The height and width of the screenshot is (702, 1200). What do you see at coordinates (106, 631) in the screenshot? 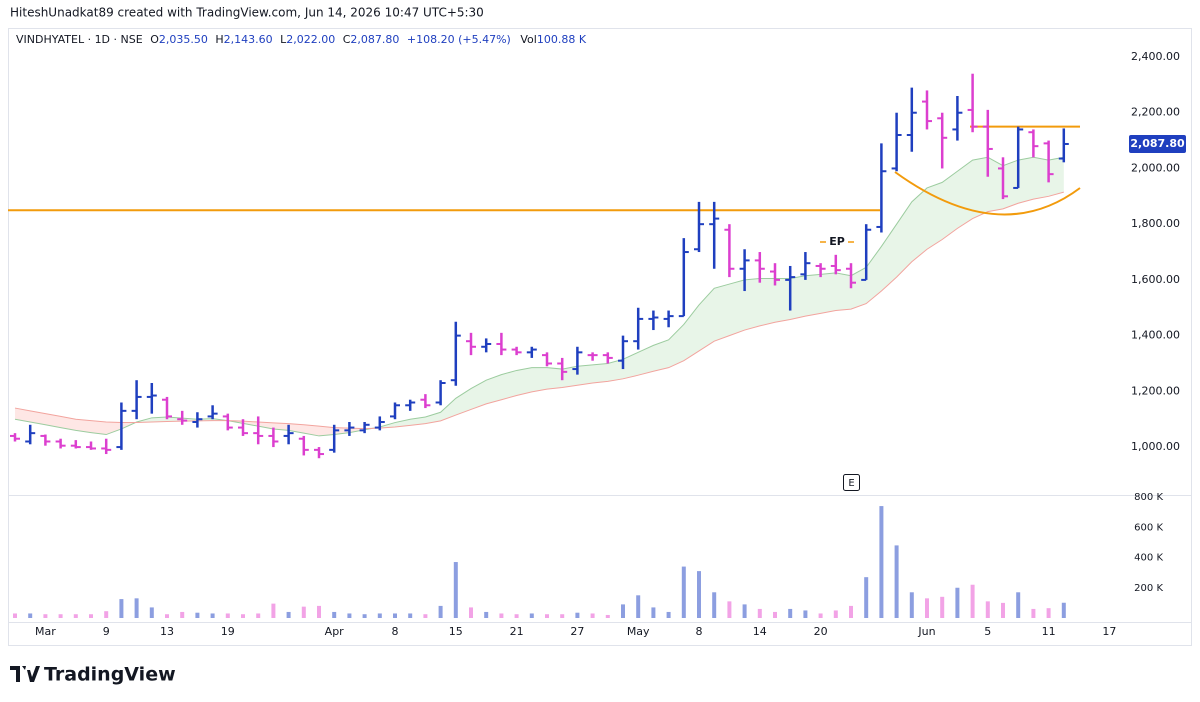
I see `x-tick-label: 9` at bounding box center [106, 631].